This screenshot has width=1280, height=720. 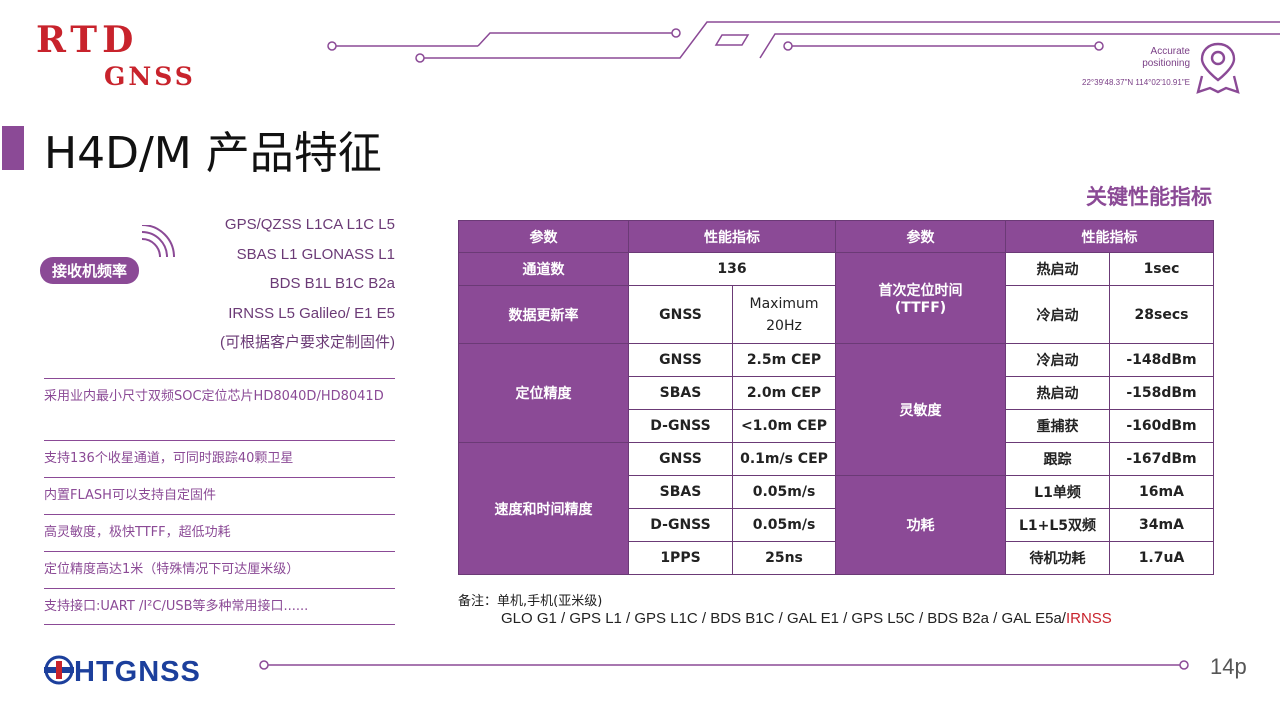 What do you see at coordinates (1149, 197) in the screenshot?
I see `table-subtitle: 关键性能指标` at bounding box center [1149, 197].